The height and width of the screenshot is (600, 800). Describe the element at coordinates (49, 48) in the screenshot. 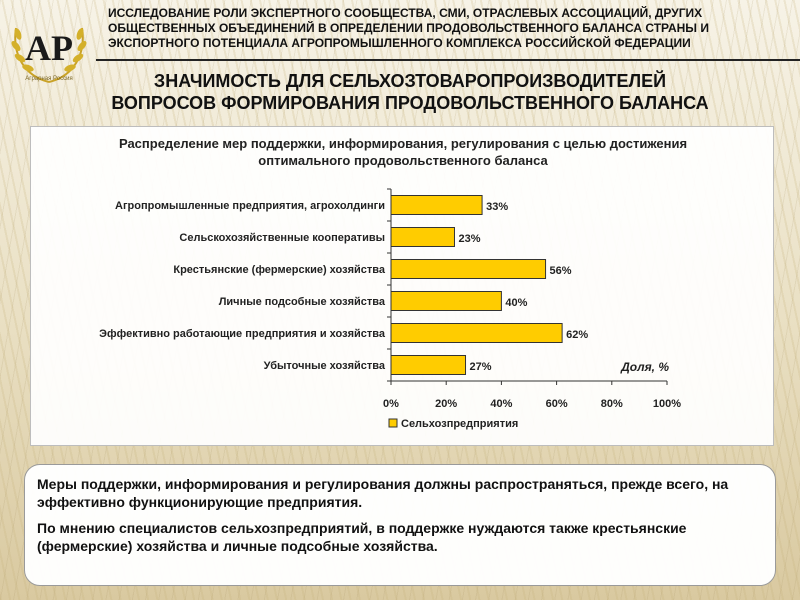

I see `logo-monogram: АР` at that location.